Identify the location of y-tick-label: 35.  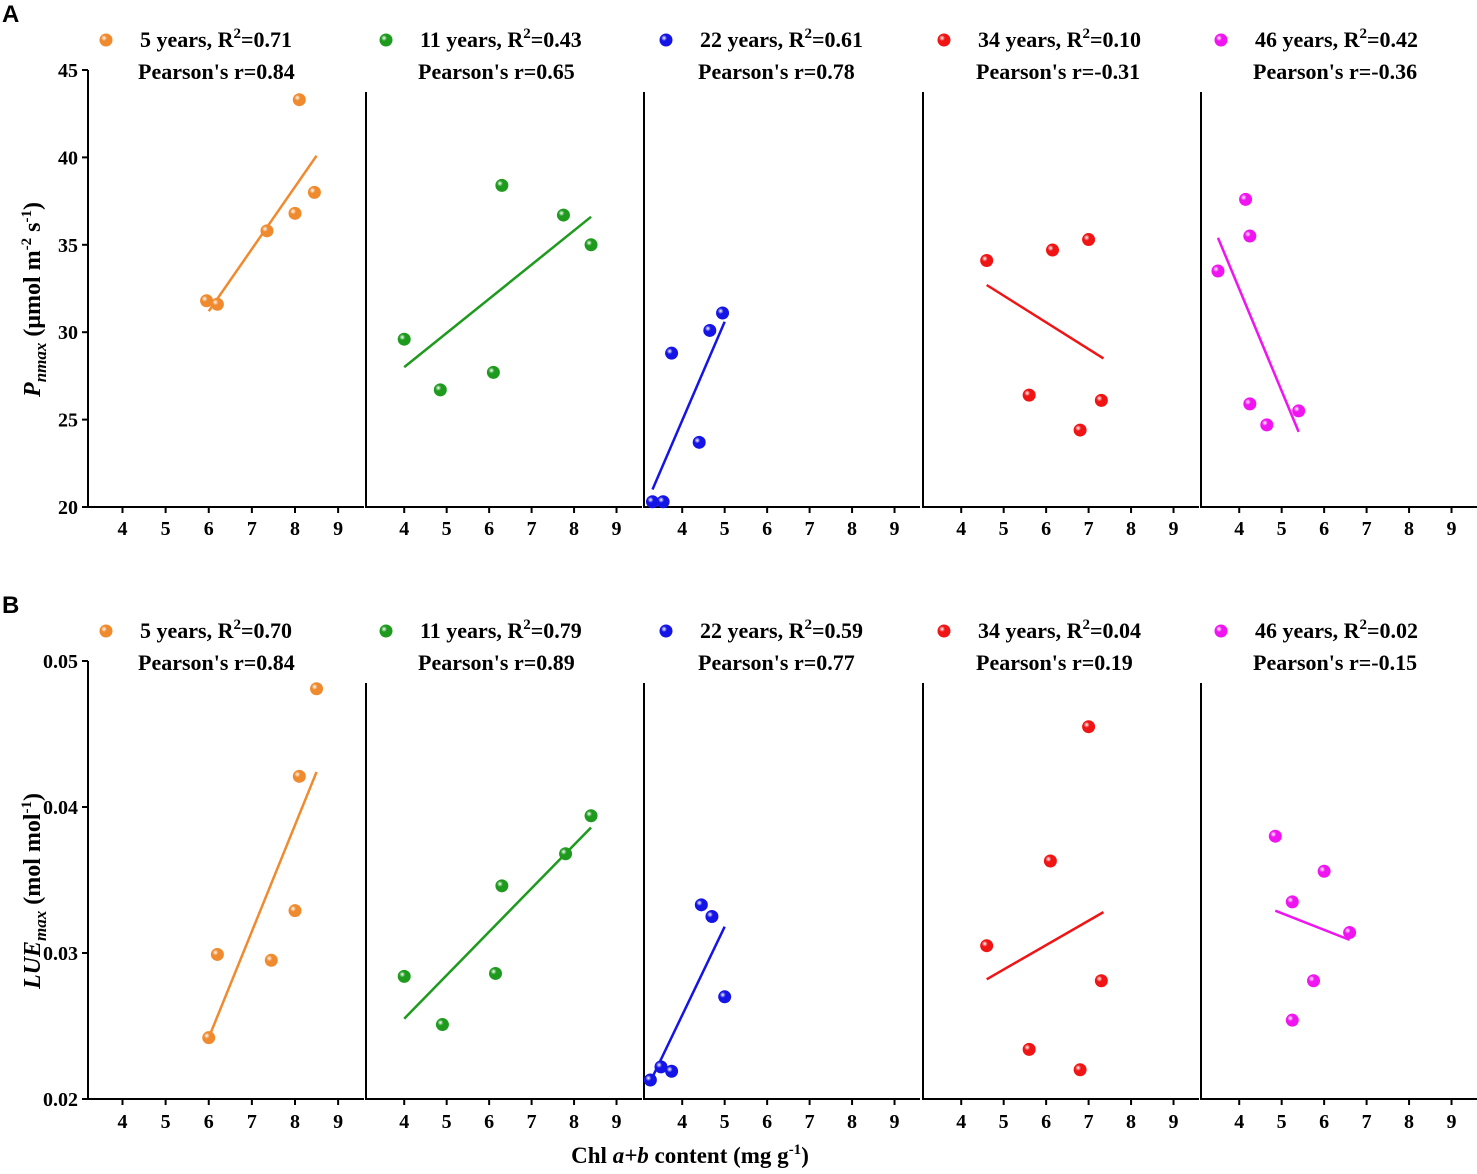
(68, 246).